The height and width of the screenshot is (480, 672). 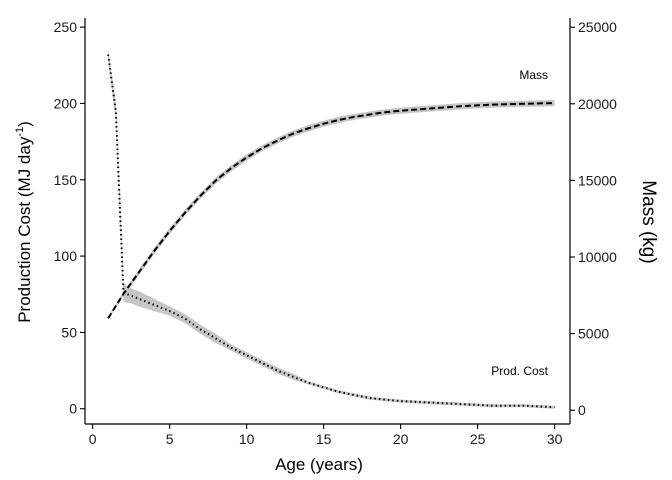 I want to click on right-y-tick-label: 25000, so click(x=597, y=27).